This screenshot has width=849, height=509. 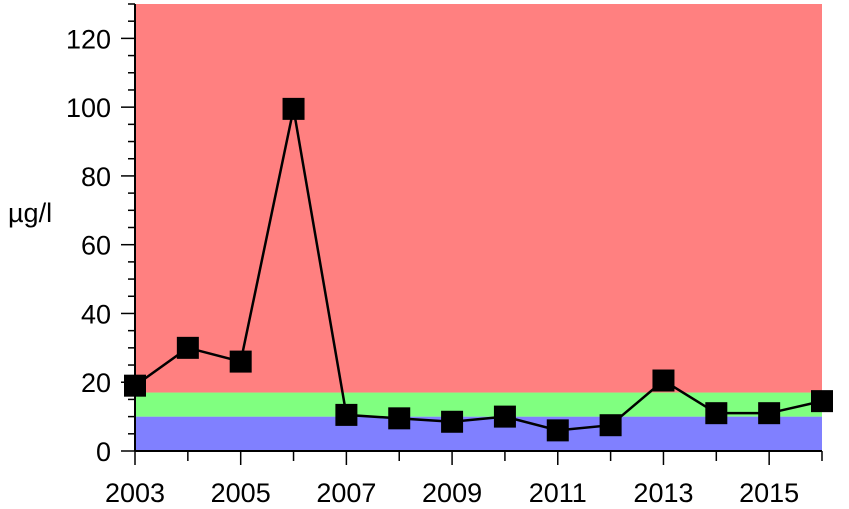 I want to click on x-tick-label: 2015, so click(x=769, y=493).